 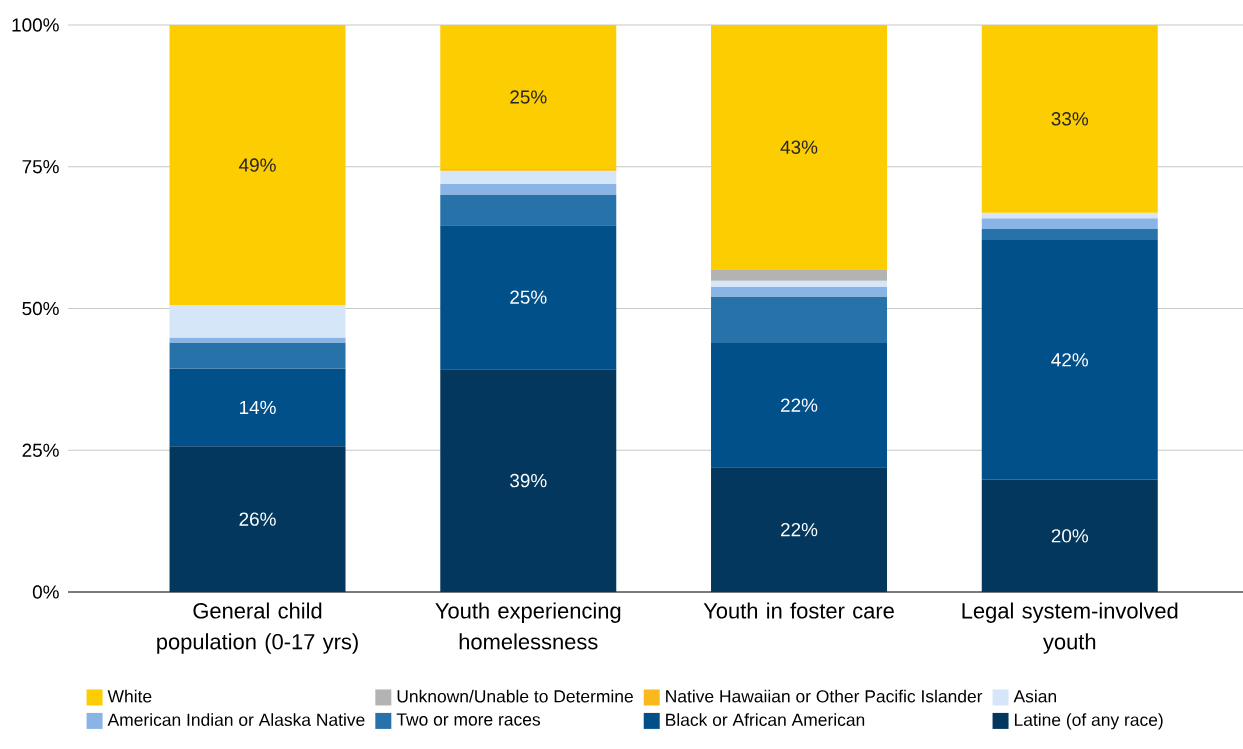 I want to click on legend-label: Black or African American, so click(x=765, y=719).